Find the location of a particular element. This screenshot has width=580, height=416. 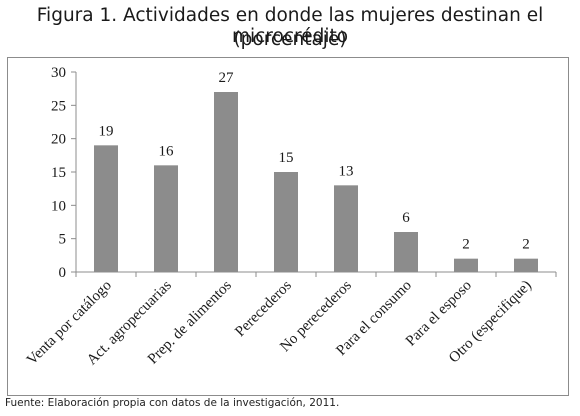

x-category-label: Perecederos is located at coordinates (263, 308).